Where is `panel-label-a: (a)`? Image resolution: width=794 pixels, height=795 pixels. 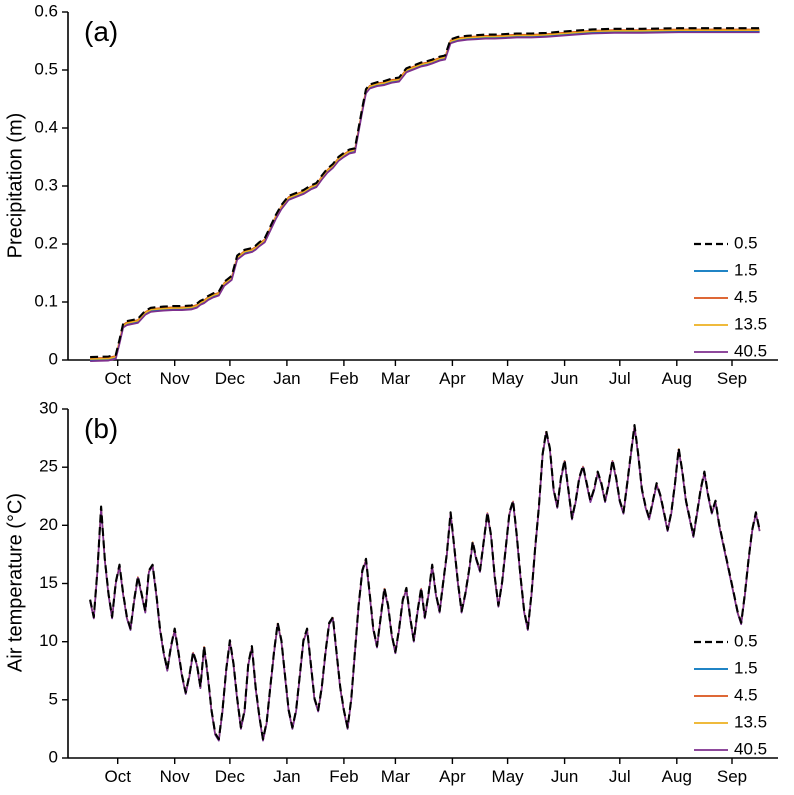 panel-label-a: (a) is located at coordinates (101, 31).